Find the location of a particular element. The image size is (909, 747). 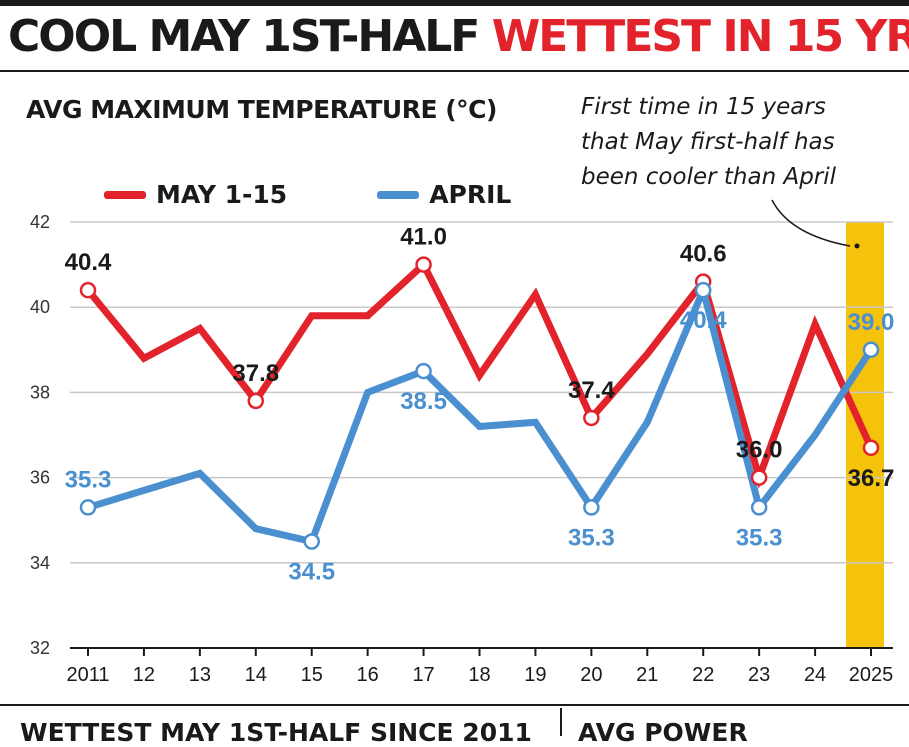

legend-item-may: MAY 1-15 is located at coordinates (195, 194).